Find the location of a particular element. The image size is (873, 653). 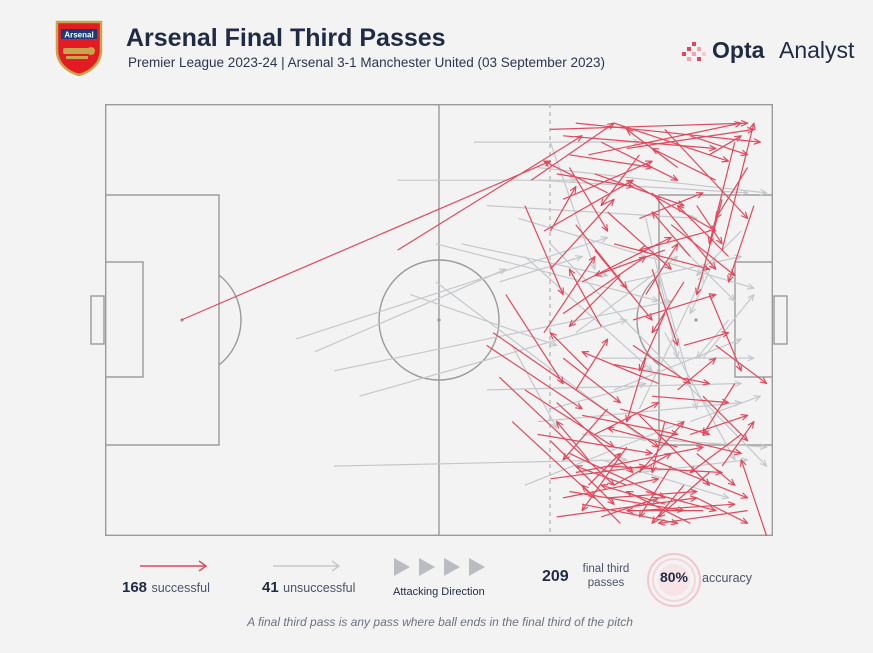

attacking-direction-arrows-icon is located at coordinates (439, 567).